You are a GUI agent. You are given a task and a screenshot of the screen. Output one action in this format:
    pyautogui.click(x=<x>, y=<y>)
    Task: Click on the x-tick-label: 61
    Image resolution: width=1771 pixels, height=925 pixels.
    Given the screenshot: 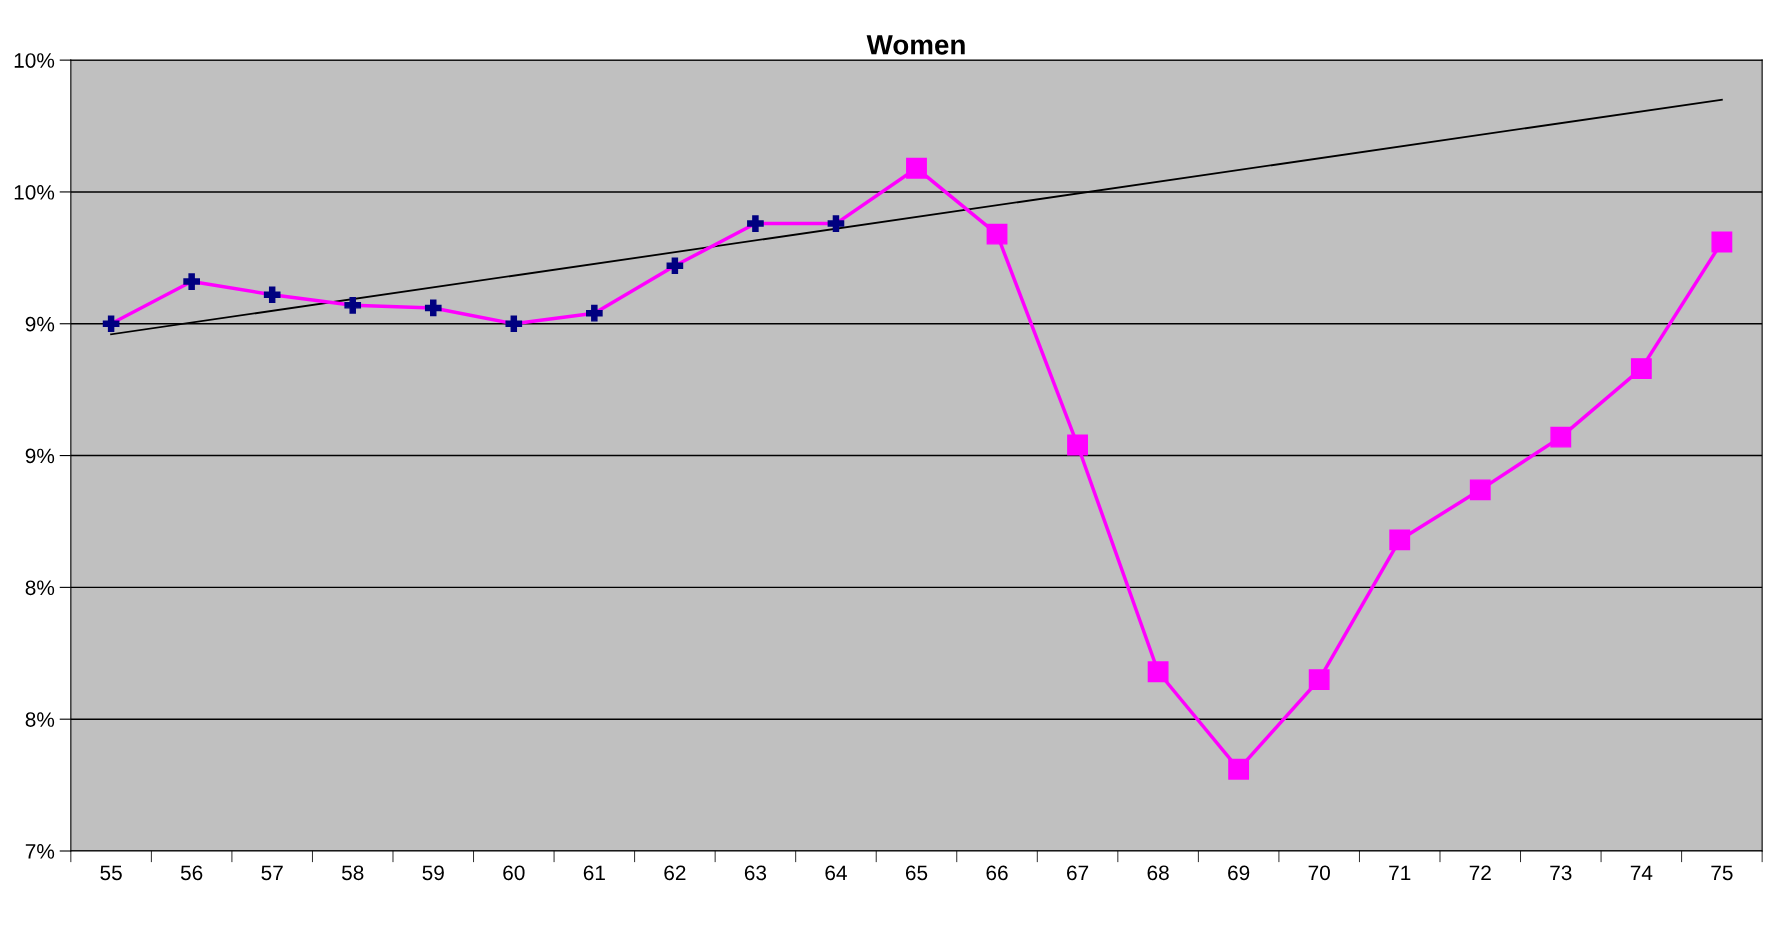 What is the action you would take?
    pyautogui.click(x=594, y=873)
    